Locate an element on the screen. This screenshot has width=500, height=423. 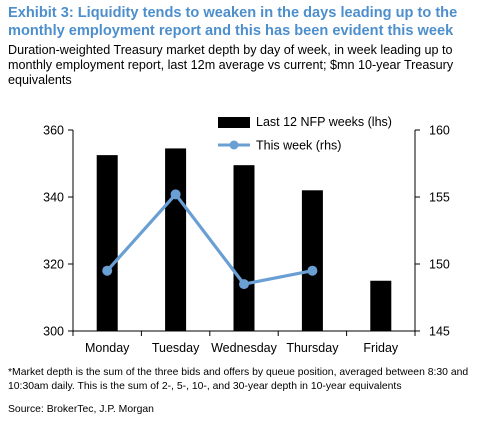
y-right-tick-label: 150 is located at coordinates (439, 265).